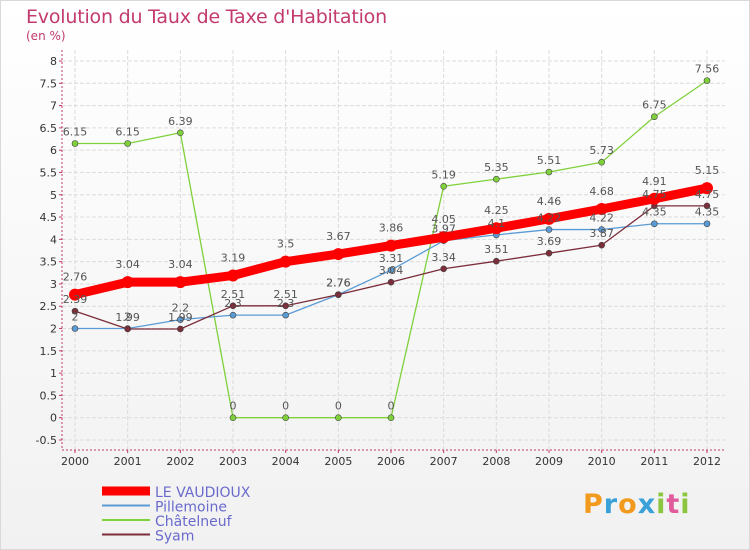  What do you see at coordinates (443, 257) in the screenshot?
I see `data-label: 3.34` at bounding box center [443, 257].